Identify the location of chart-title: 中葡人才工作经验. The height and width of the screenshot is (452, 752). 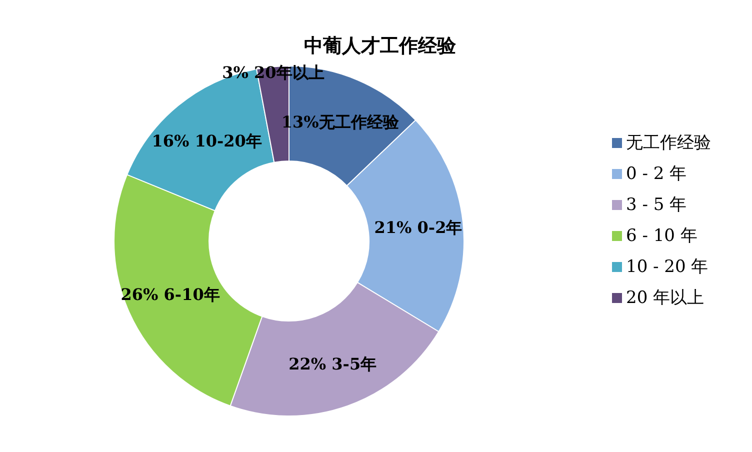
(380, 46).